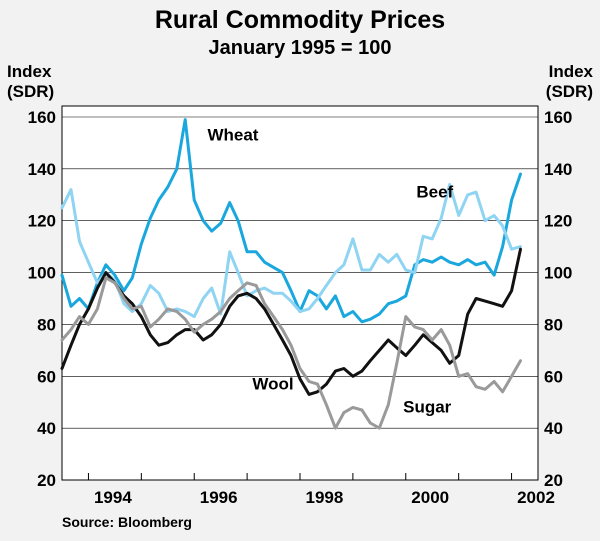 The width and height of the screenshot is (600, 541). I want to click on y-tick-label-right: 160, so click(558, 117).